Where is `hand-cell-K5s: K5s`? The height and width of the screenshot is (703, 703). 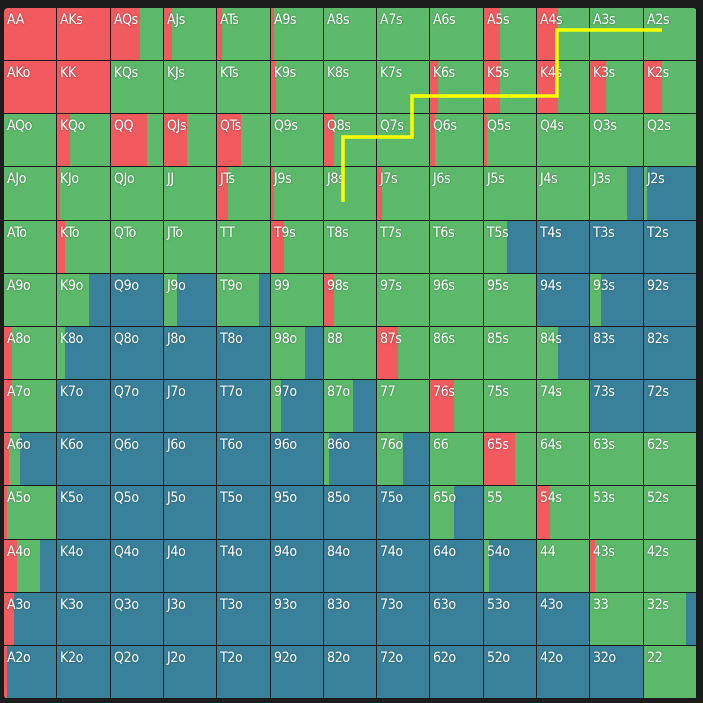 hand-cell-K5s: K5s is located at coordinates (510, 87).